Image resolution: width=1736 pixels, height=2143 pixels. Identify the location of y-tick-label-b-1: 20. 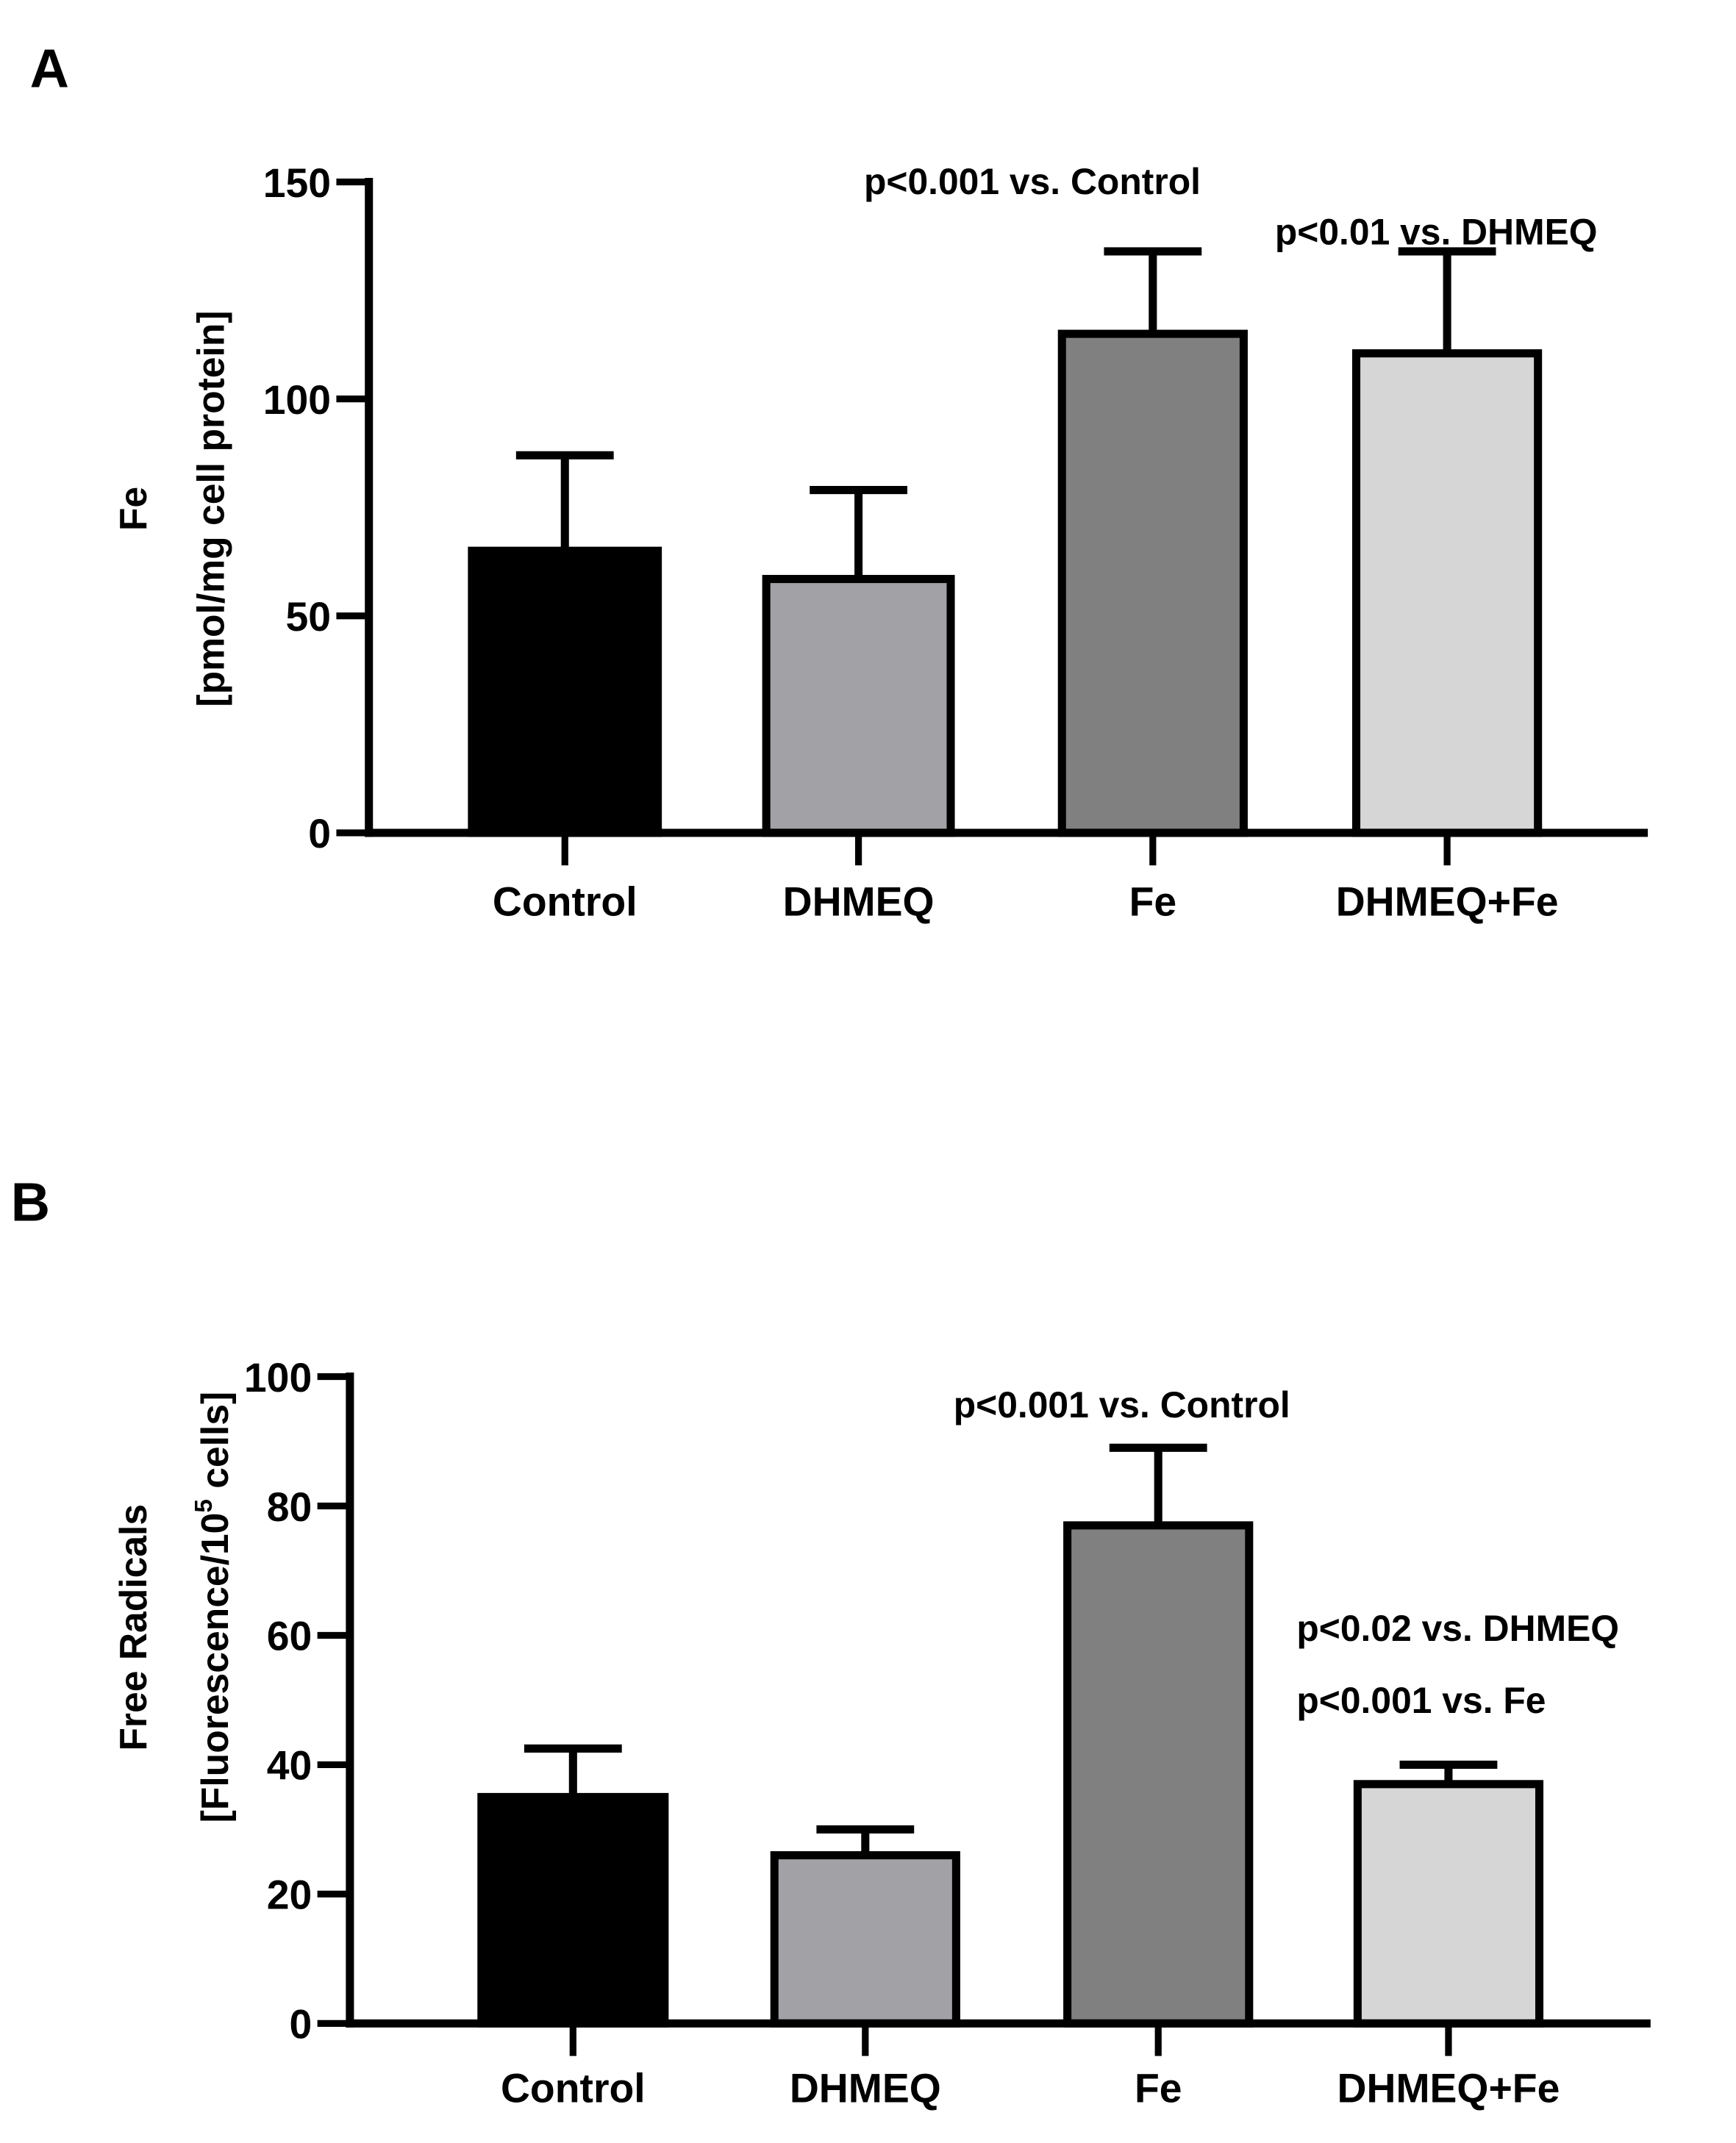
(290, 1895).